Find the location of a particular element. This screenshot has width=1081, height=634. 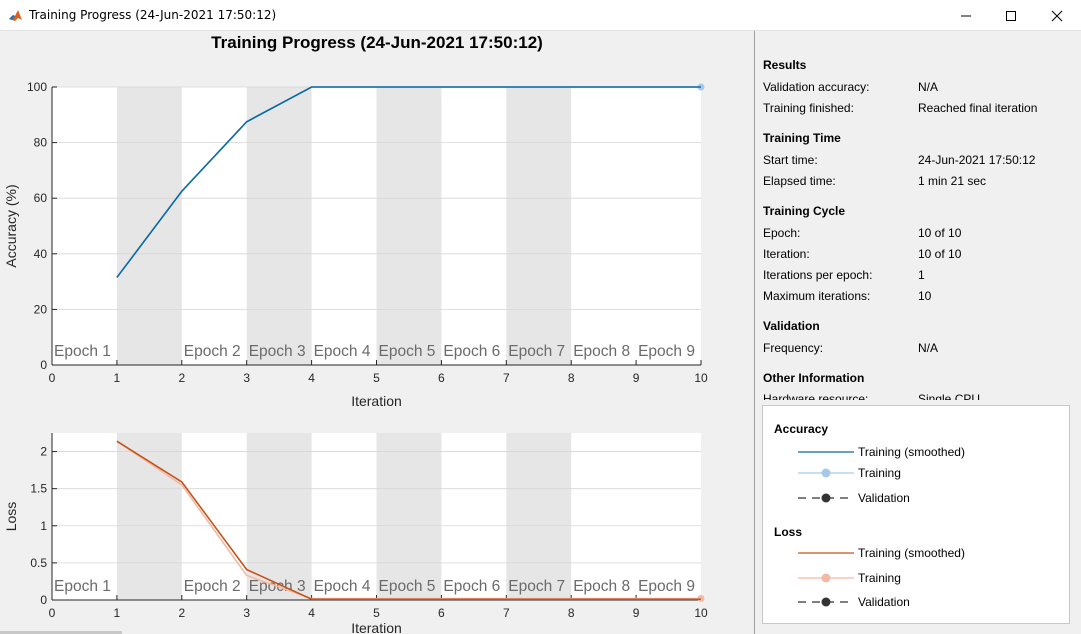

legend-swatch-loss-smoothed is located at coordinates (826, 553).